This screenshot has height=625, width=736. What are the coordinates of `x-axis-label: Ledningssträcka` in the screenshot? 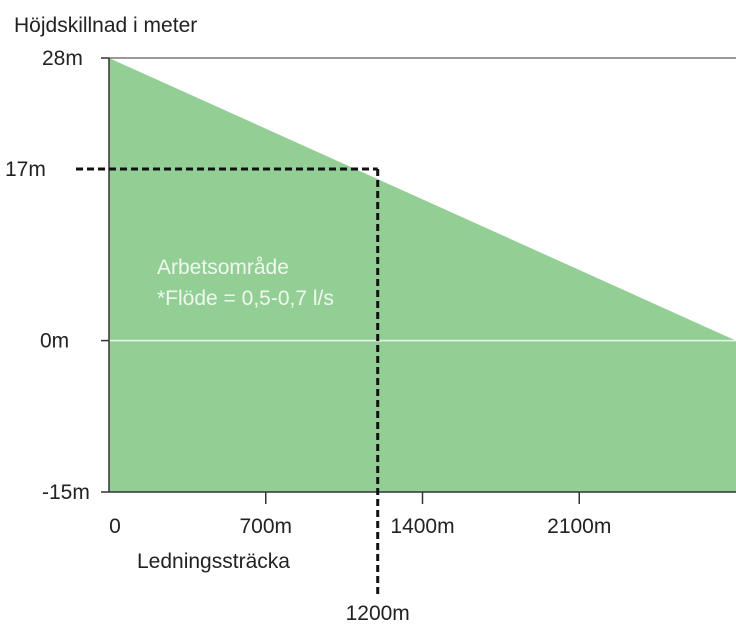 It's located at (213, 561).